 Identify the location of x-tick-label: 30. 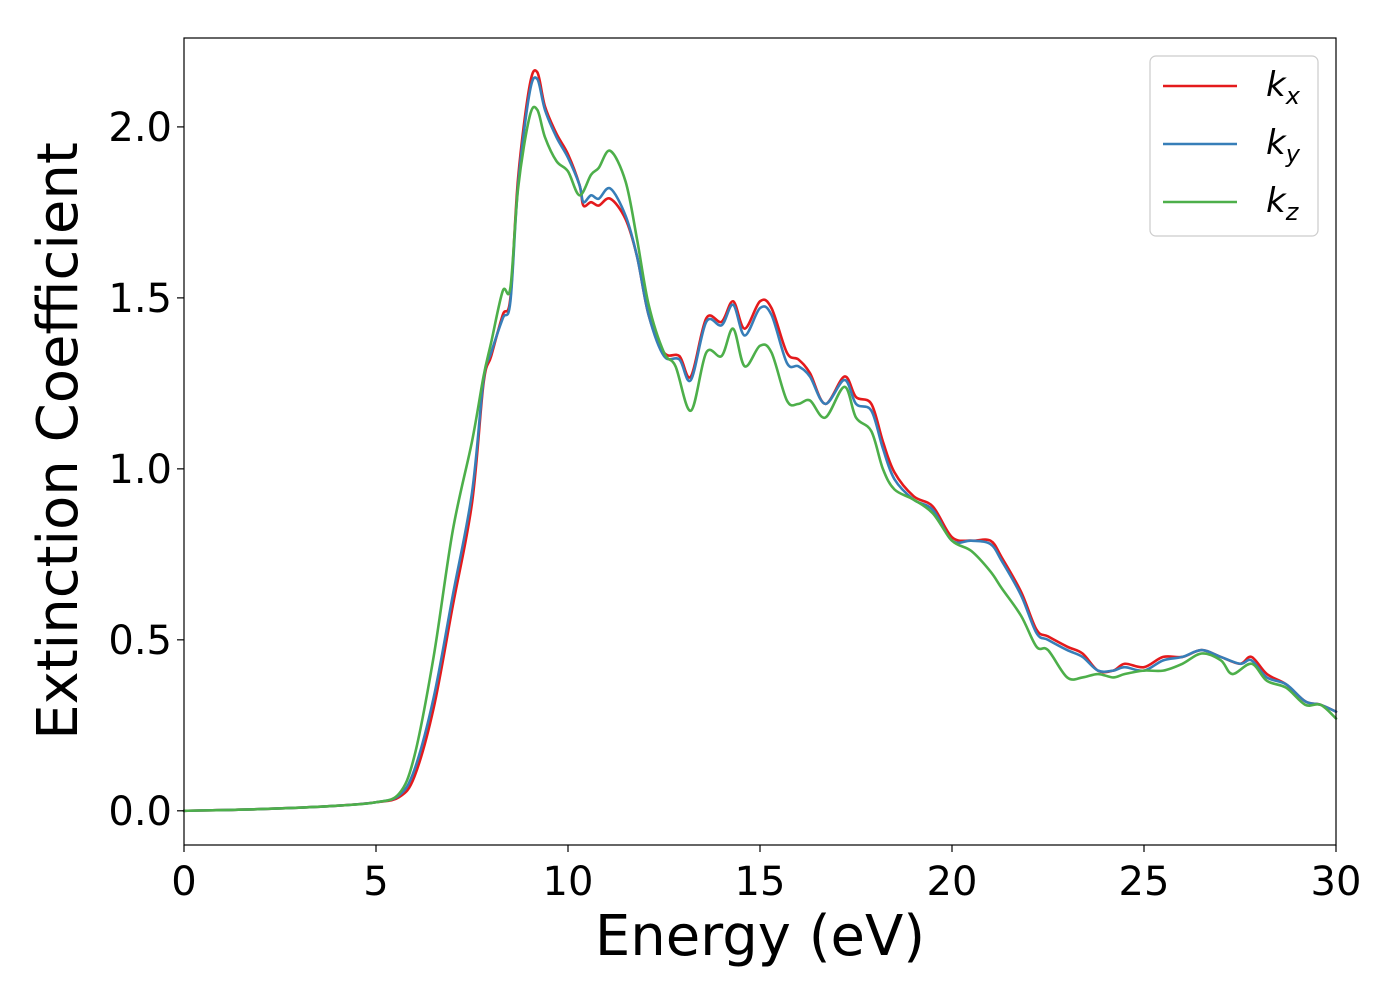
(1336, 882).